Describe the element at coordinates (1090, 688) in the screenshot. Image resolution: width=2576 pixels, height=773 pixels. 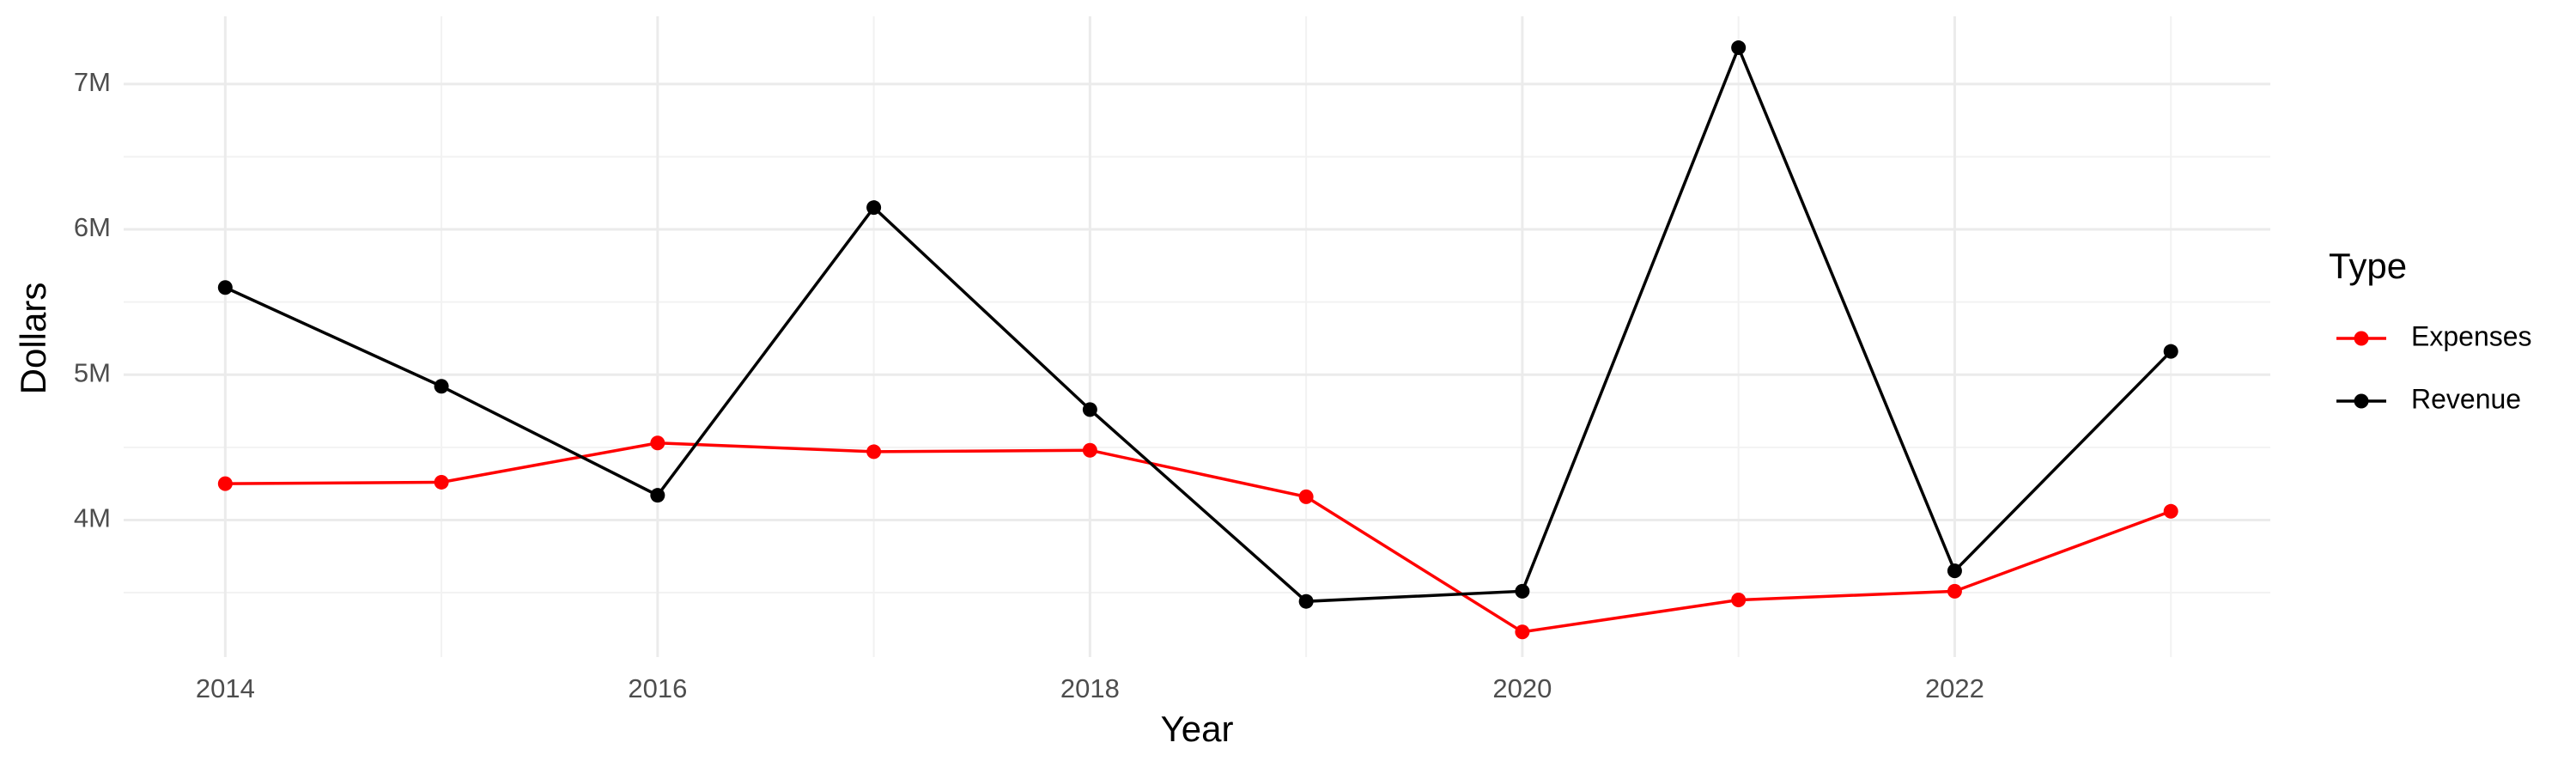
I see `x-tick-label: 2018` at that location.